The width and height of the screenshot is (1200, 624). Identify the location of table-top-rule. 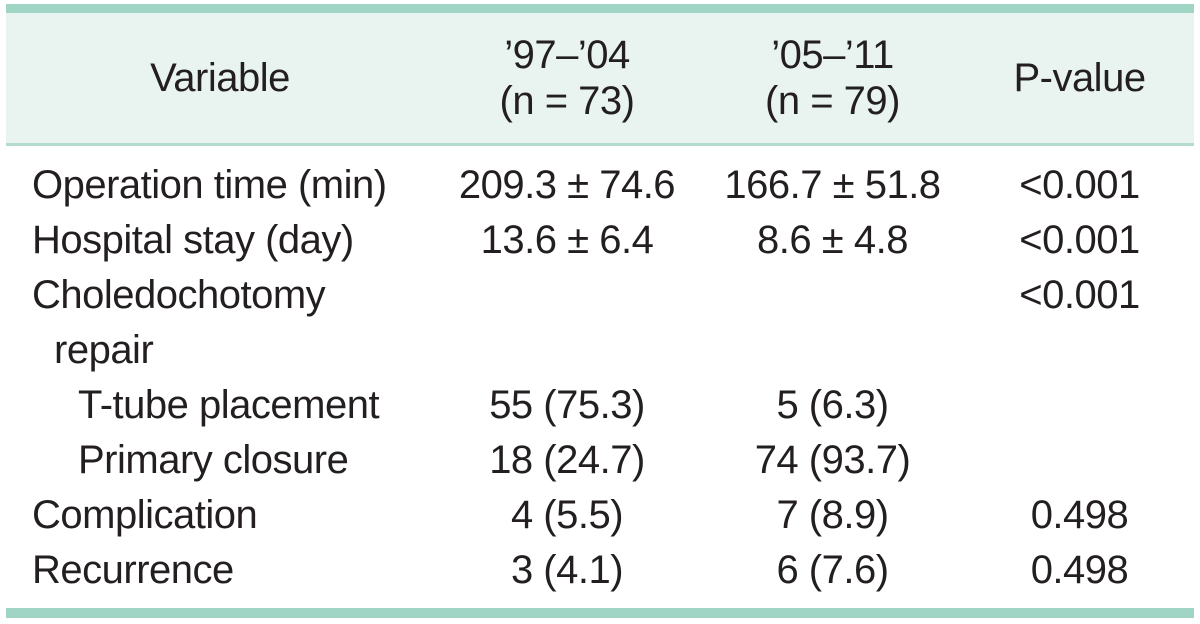
(600, 8).